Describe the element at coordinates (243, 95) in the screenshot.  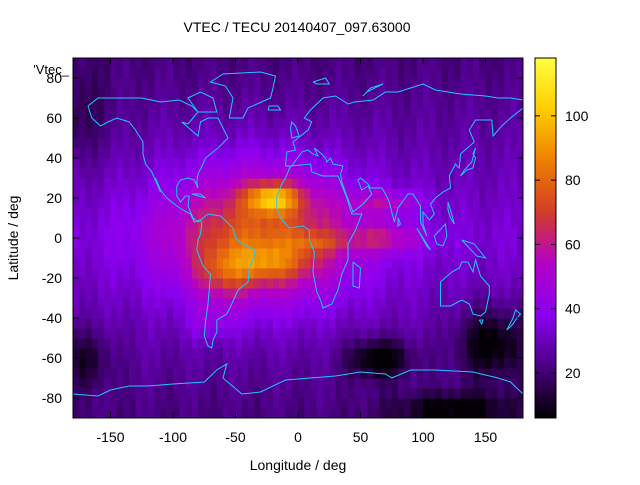
I see `coastline-greenland` at that location.